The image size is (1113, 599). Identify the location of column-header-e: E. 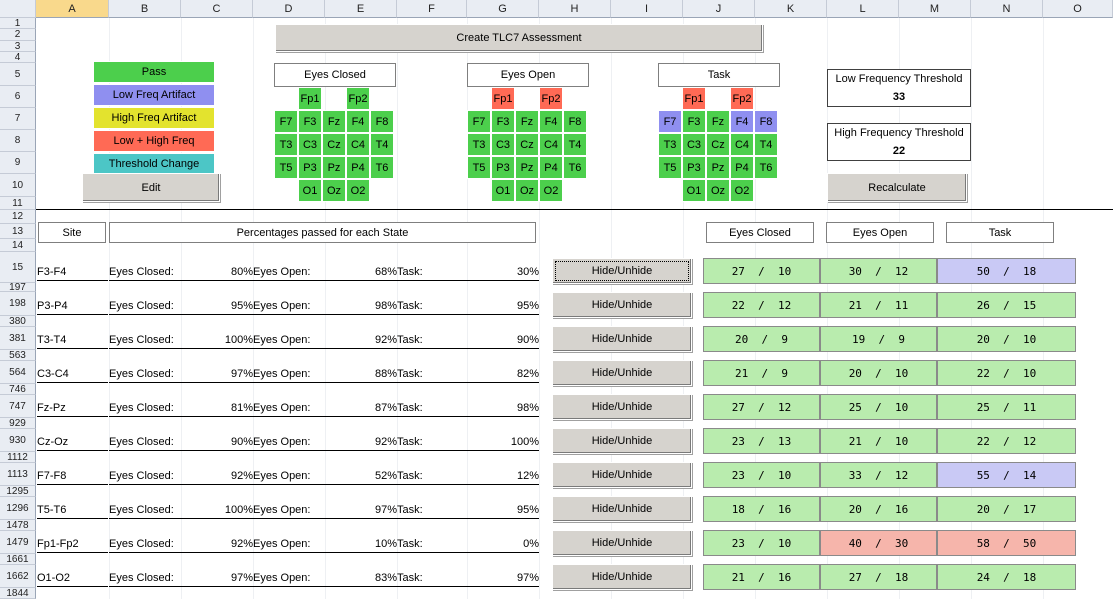
(361, 9).